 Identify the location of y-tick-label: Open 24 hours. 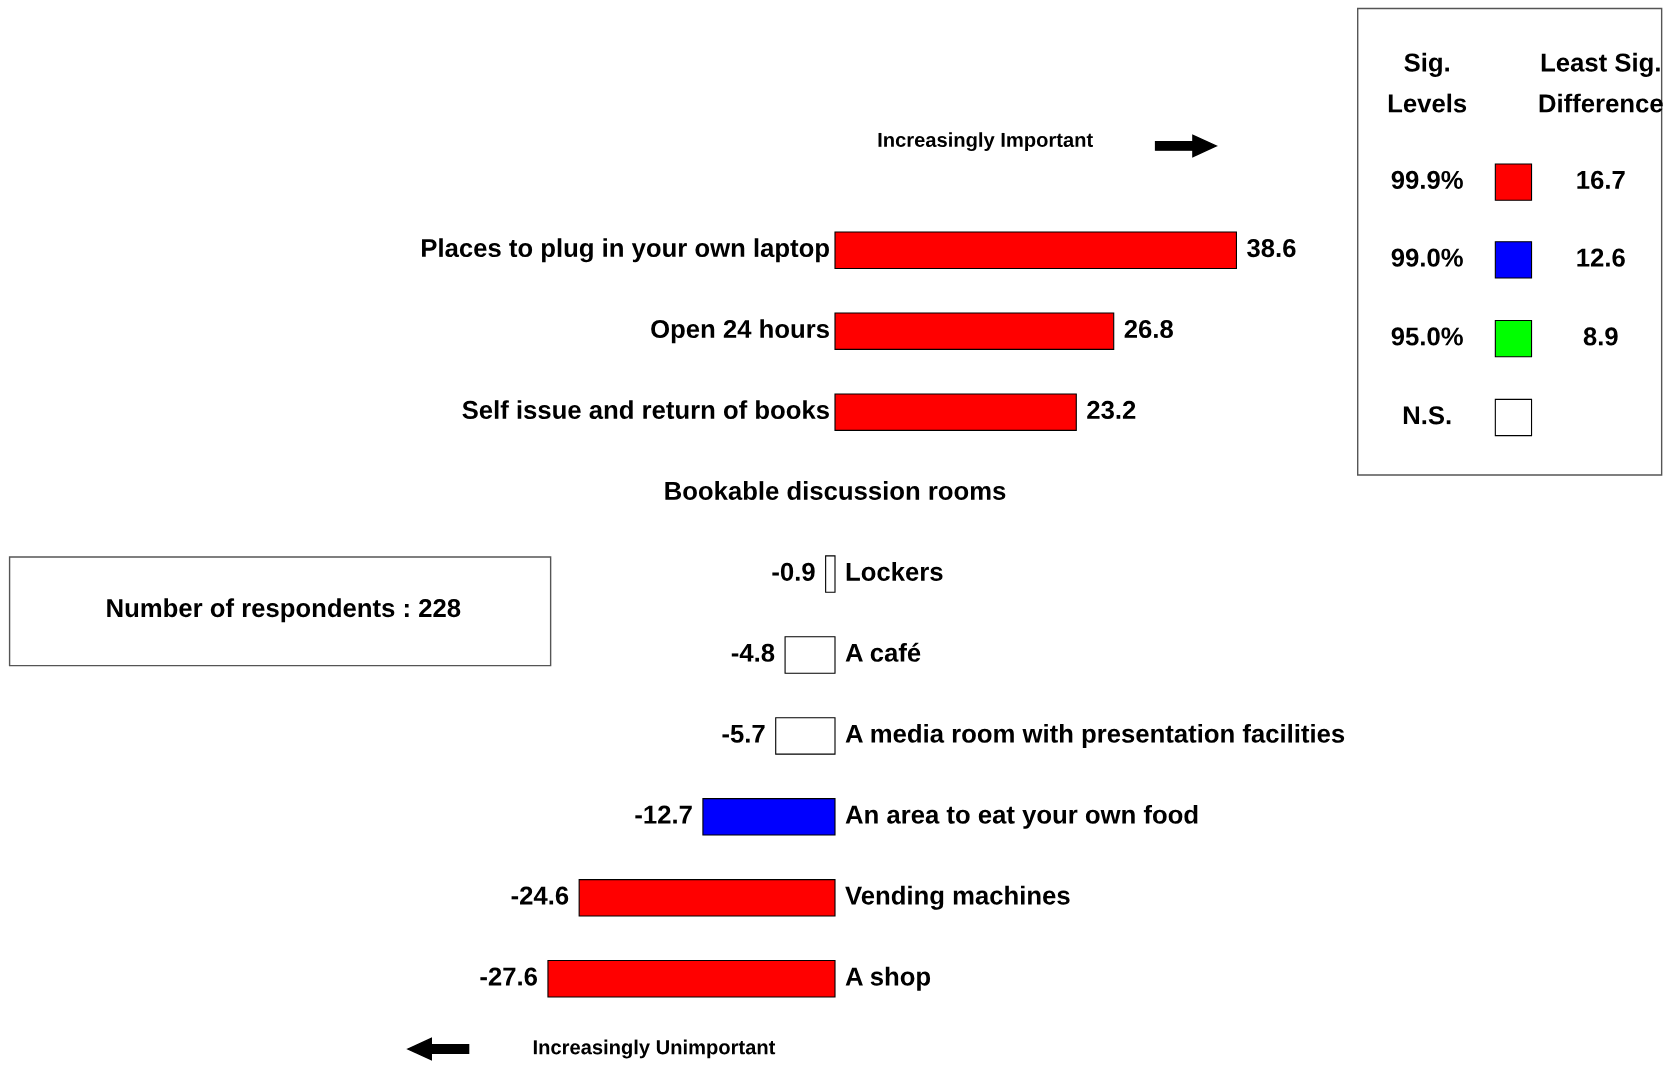
(740, 331).